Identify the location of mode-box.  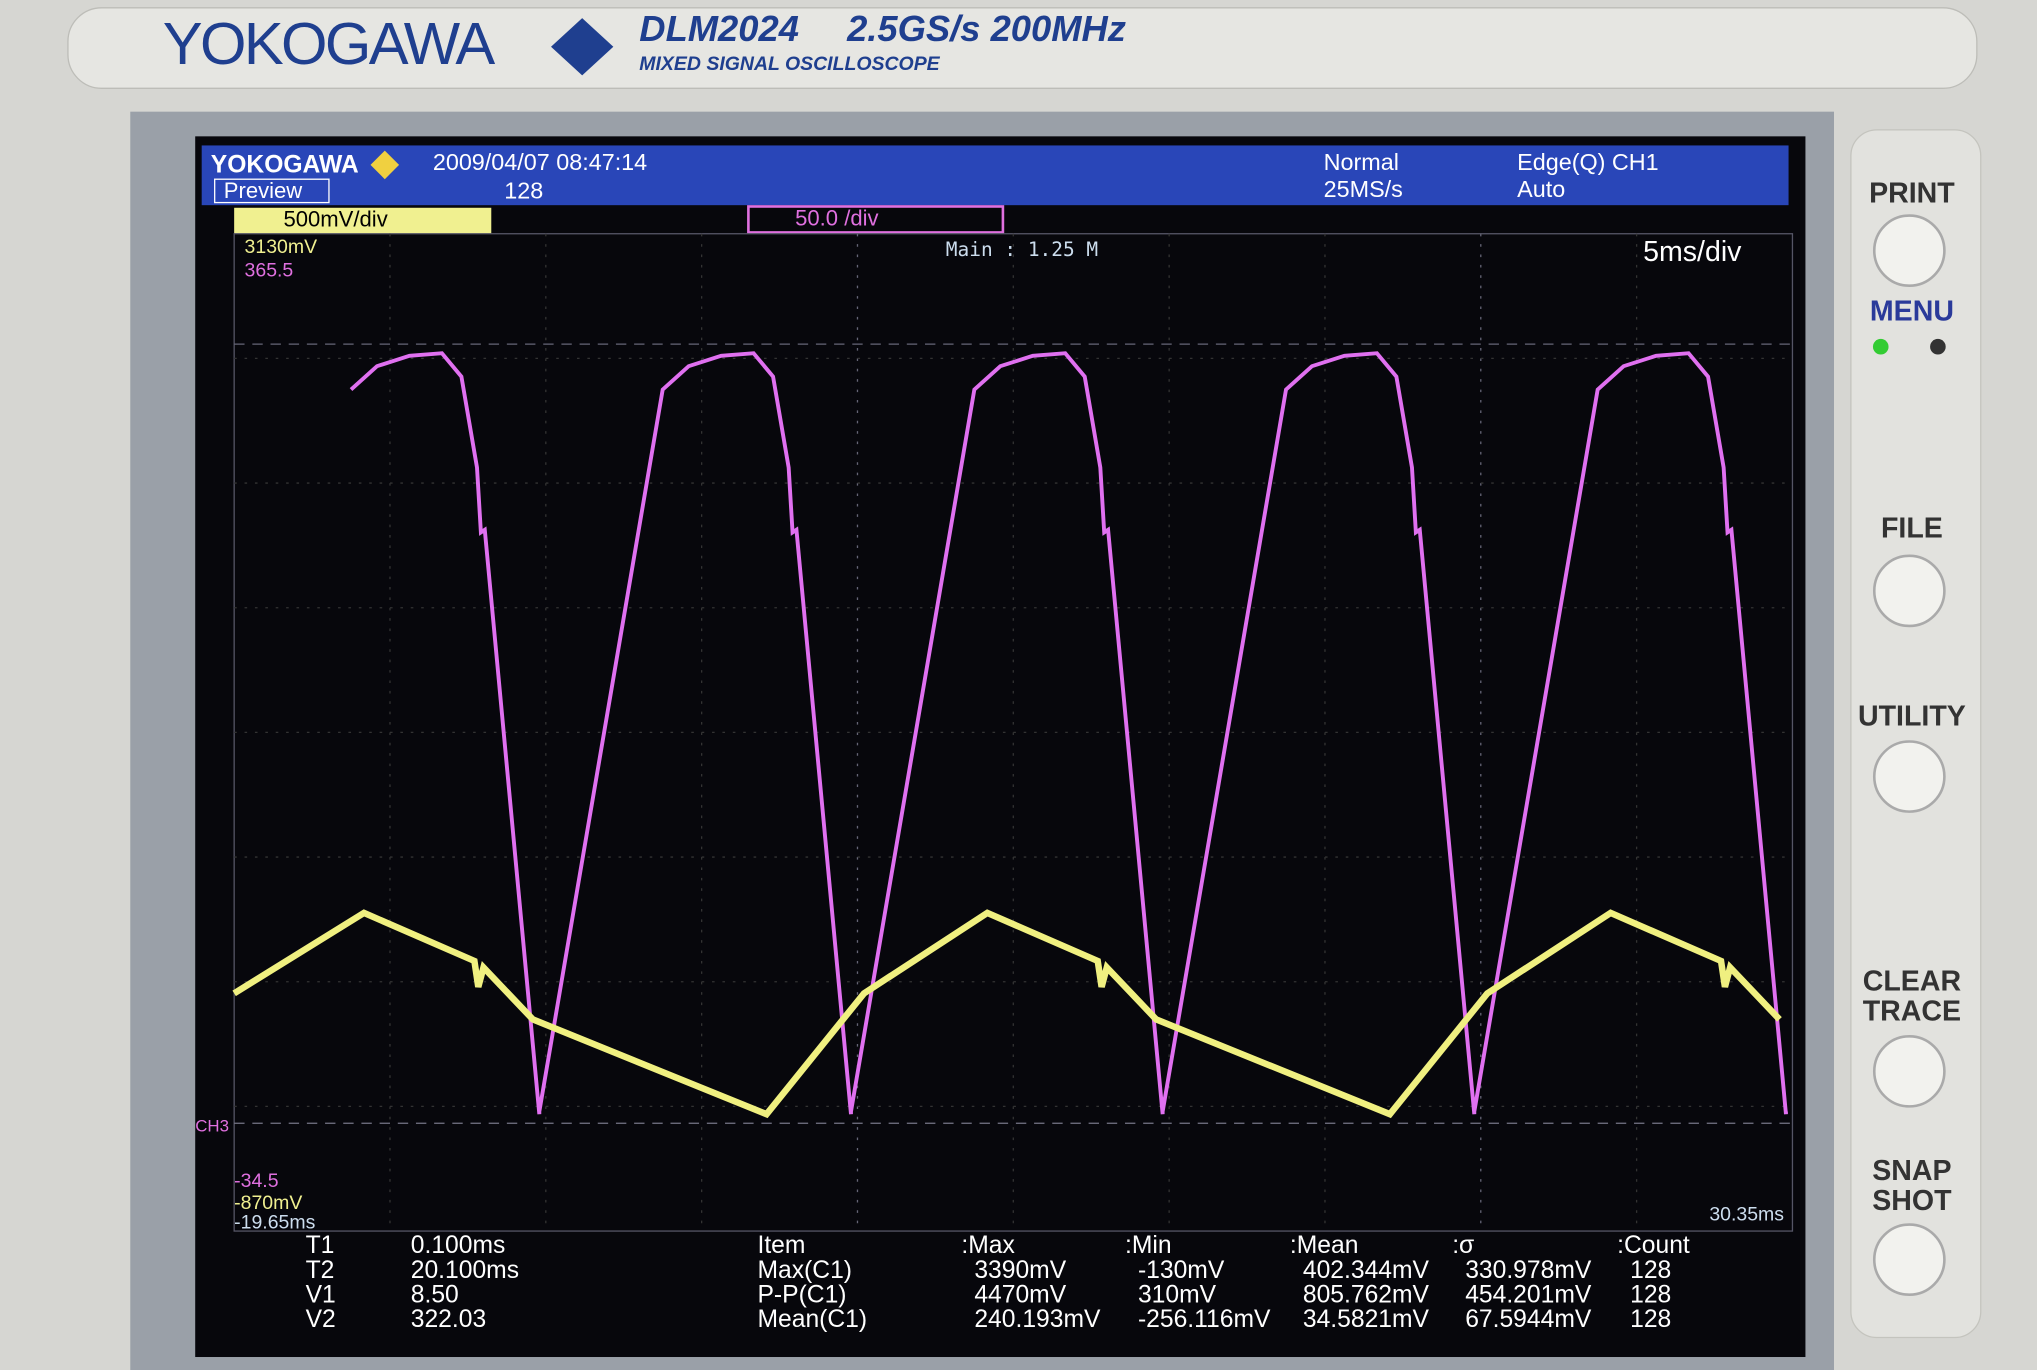
(272, 191).